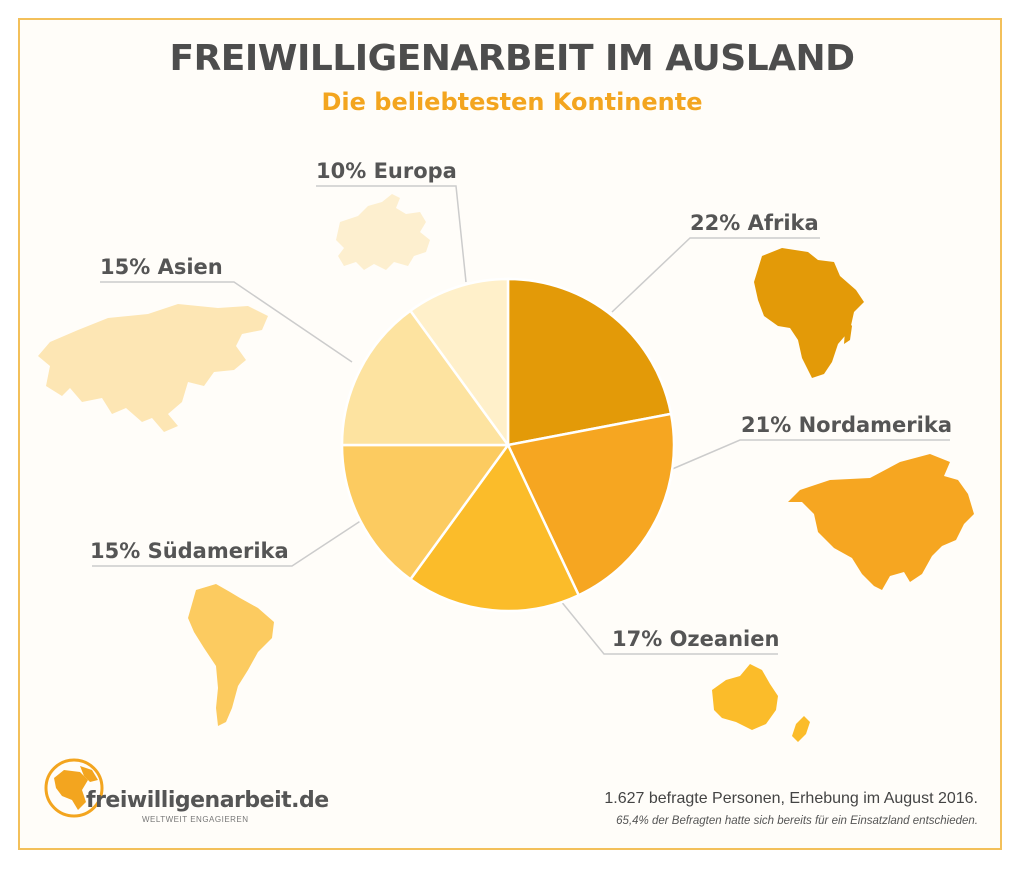 Image resolution: width=1024 pixels, height=872 pixels. Describe the element at coordinates (809, 455) in the screenshot. I see `leader-line-nordamerika` at that location.